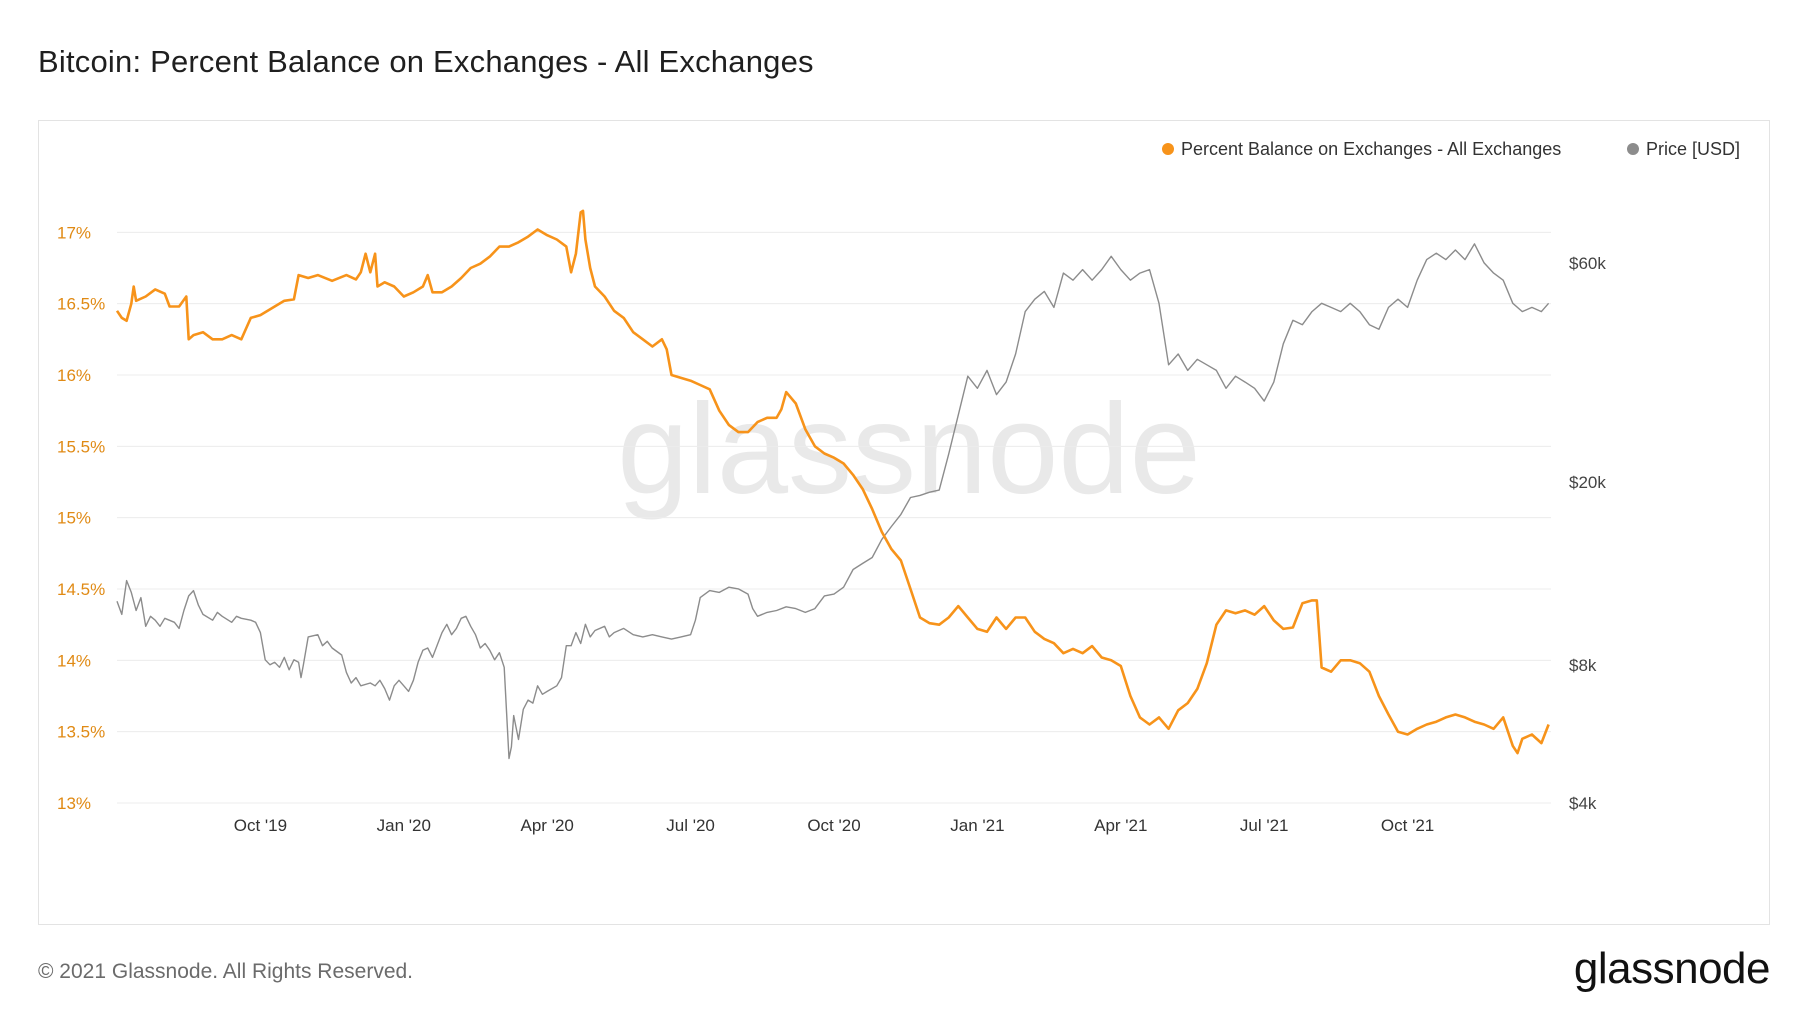  What do you see at coordinates (81, 732) in the screenshot?
I see `left-tick-label-1: 13.5%` at bounding box center [81, 732].